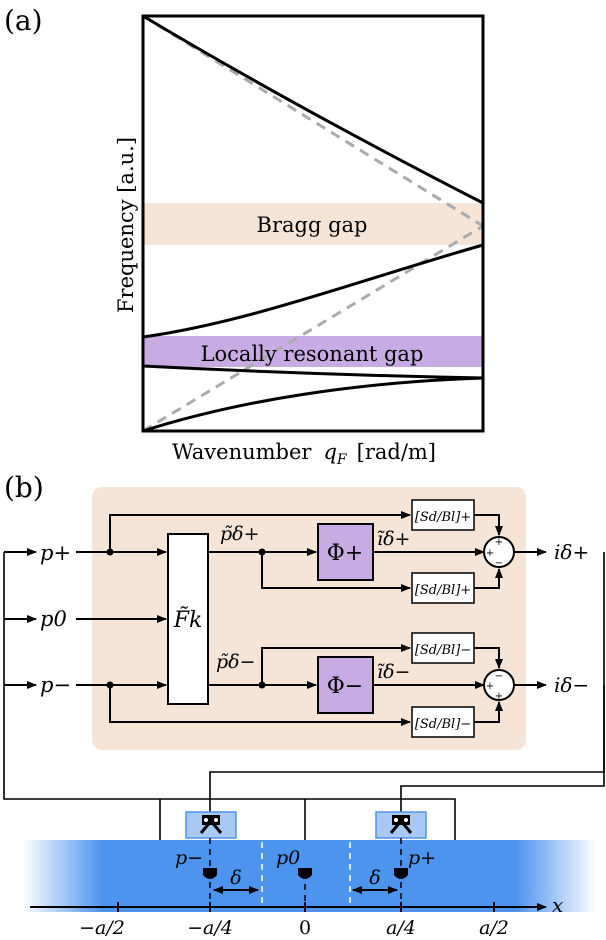 The image size is (606, 940). What do you see at coordinates (557, 905) in the screenshot?
I see `x-axis-var: x` at bounding box center [557, 905].